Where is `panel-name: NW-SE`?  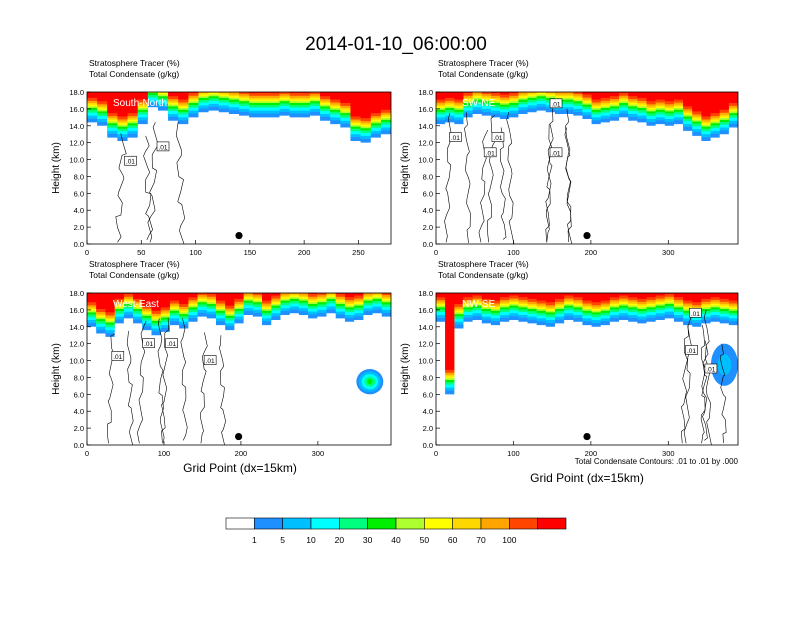 panel-name: NW-SE is located at coordinates (478, 304).